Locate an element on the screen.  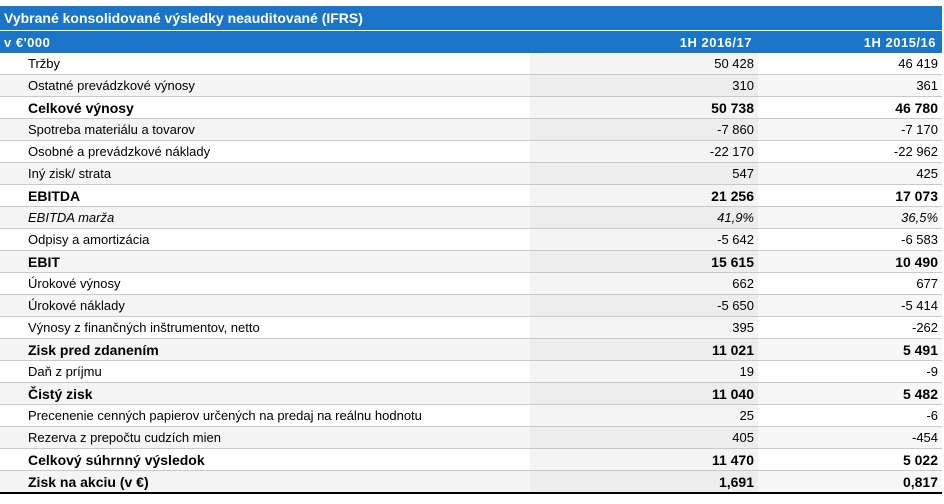
row-value-current: 11 470 is located at coordinates (644, 459).